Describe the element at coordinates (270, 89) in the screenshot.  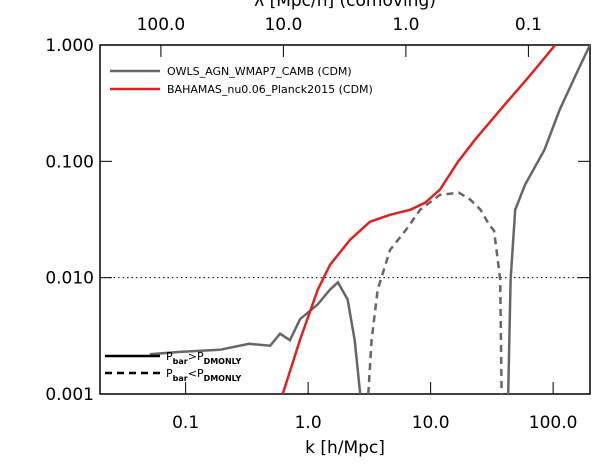
I see `legend-label: BAHAMAS_nu0.06_Planck2015 (CDM)` at that location.